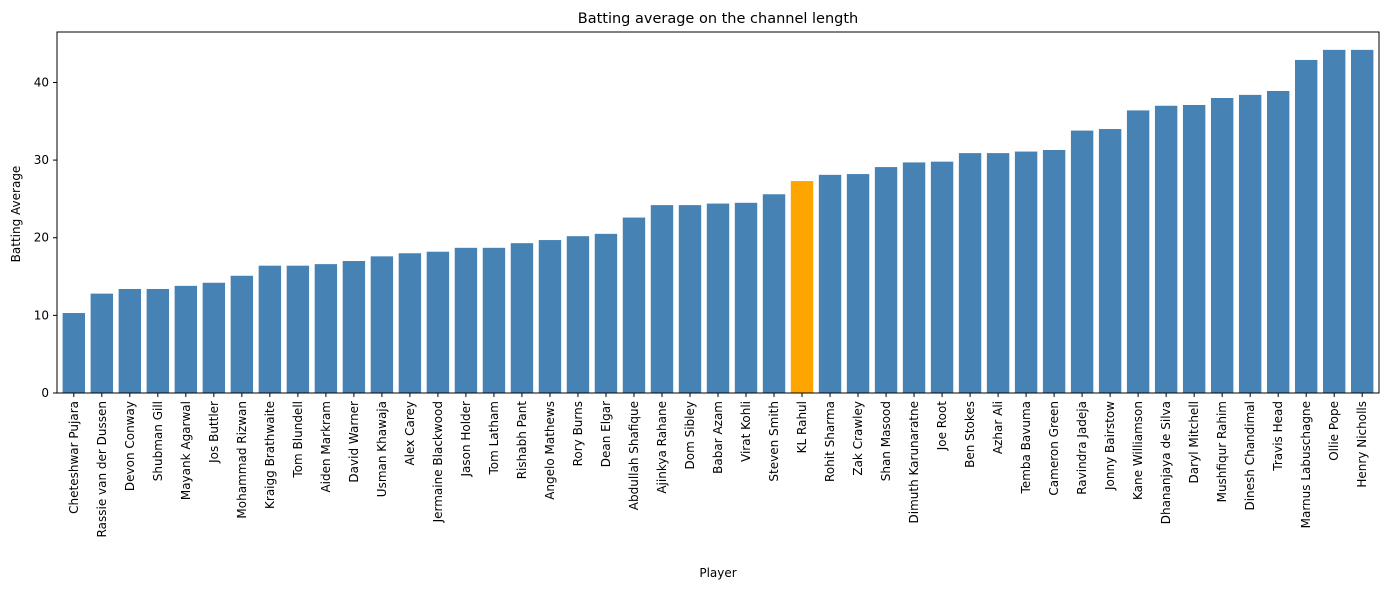  I want to click on x-axis-label: Player, so click(717, 573).